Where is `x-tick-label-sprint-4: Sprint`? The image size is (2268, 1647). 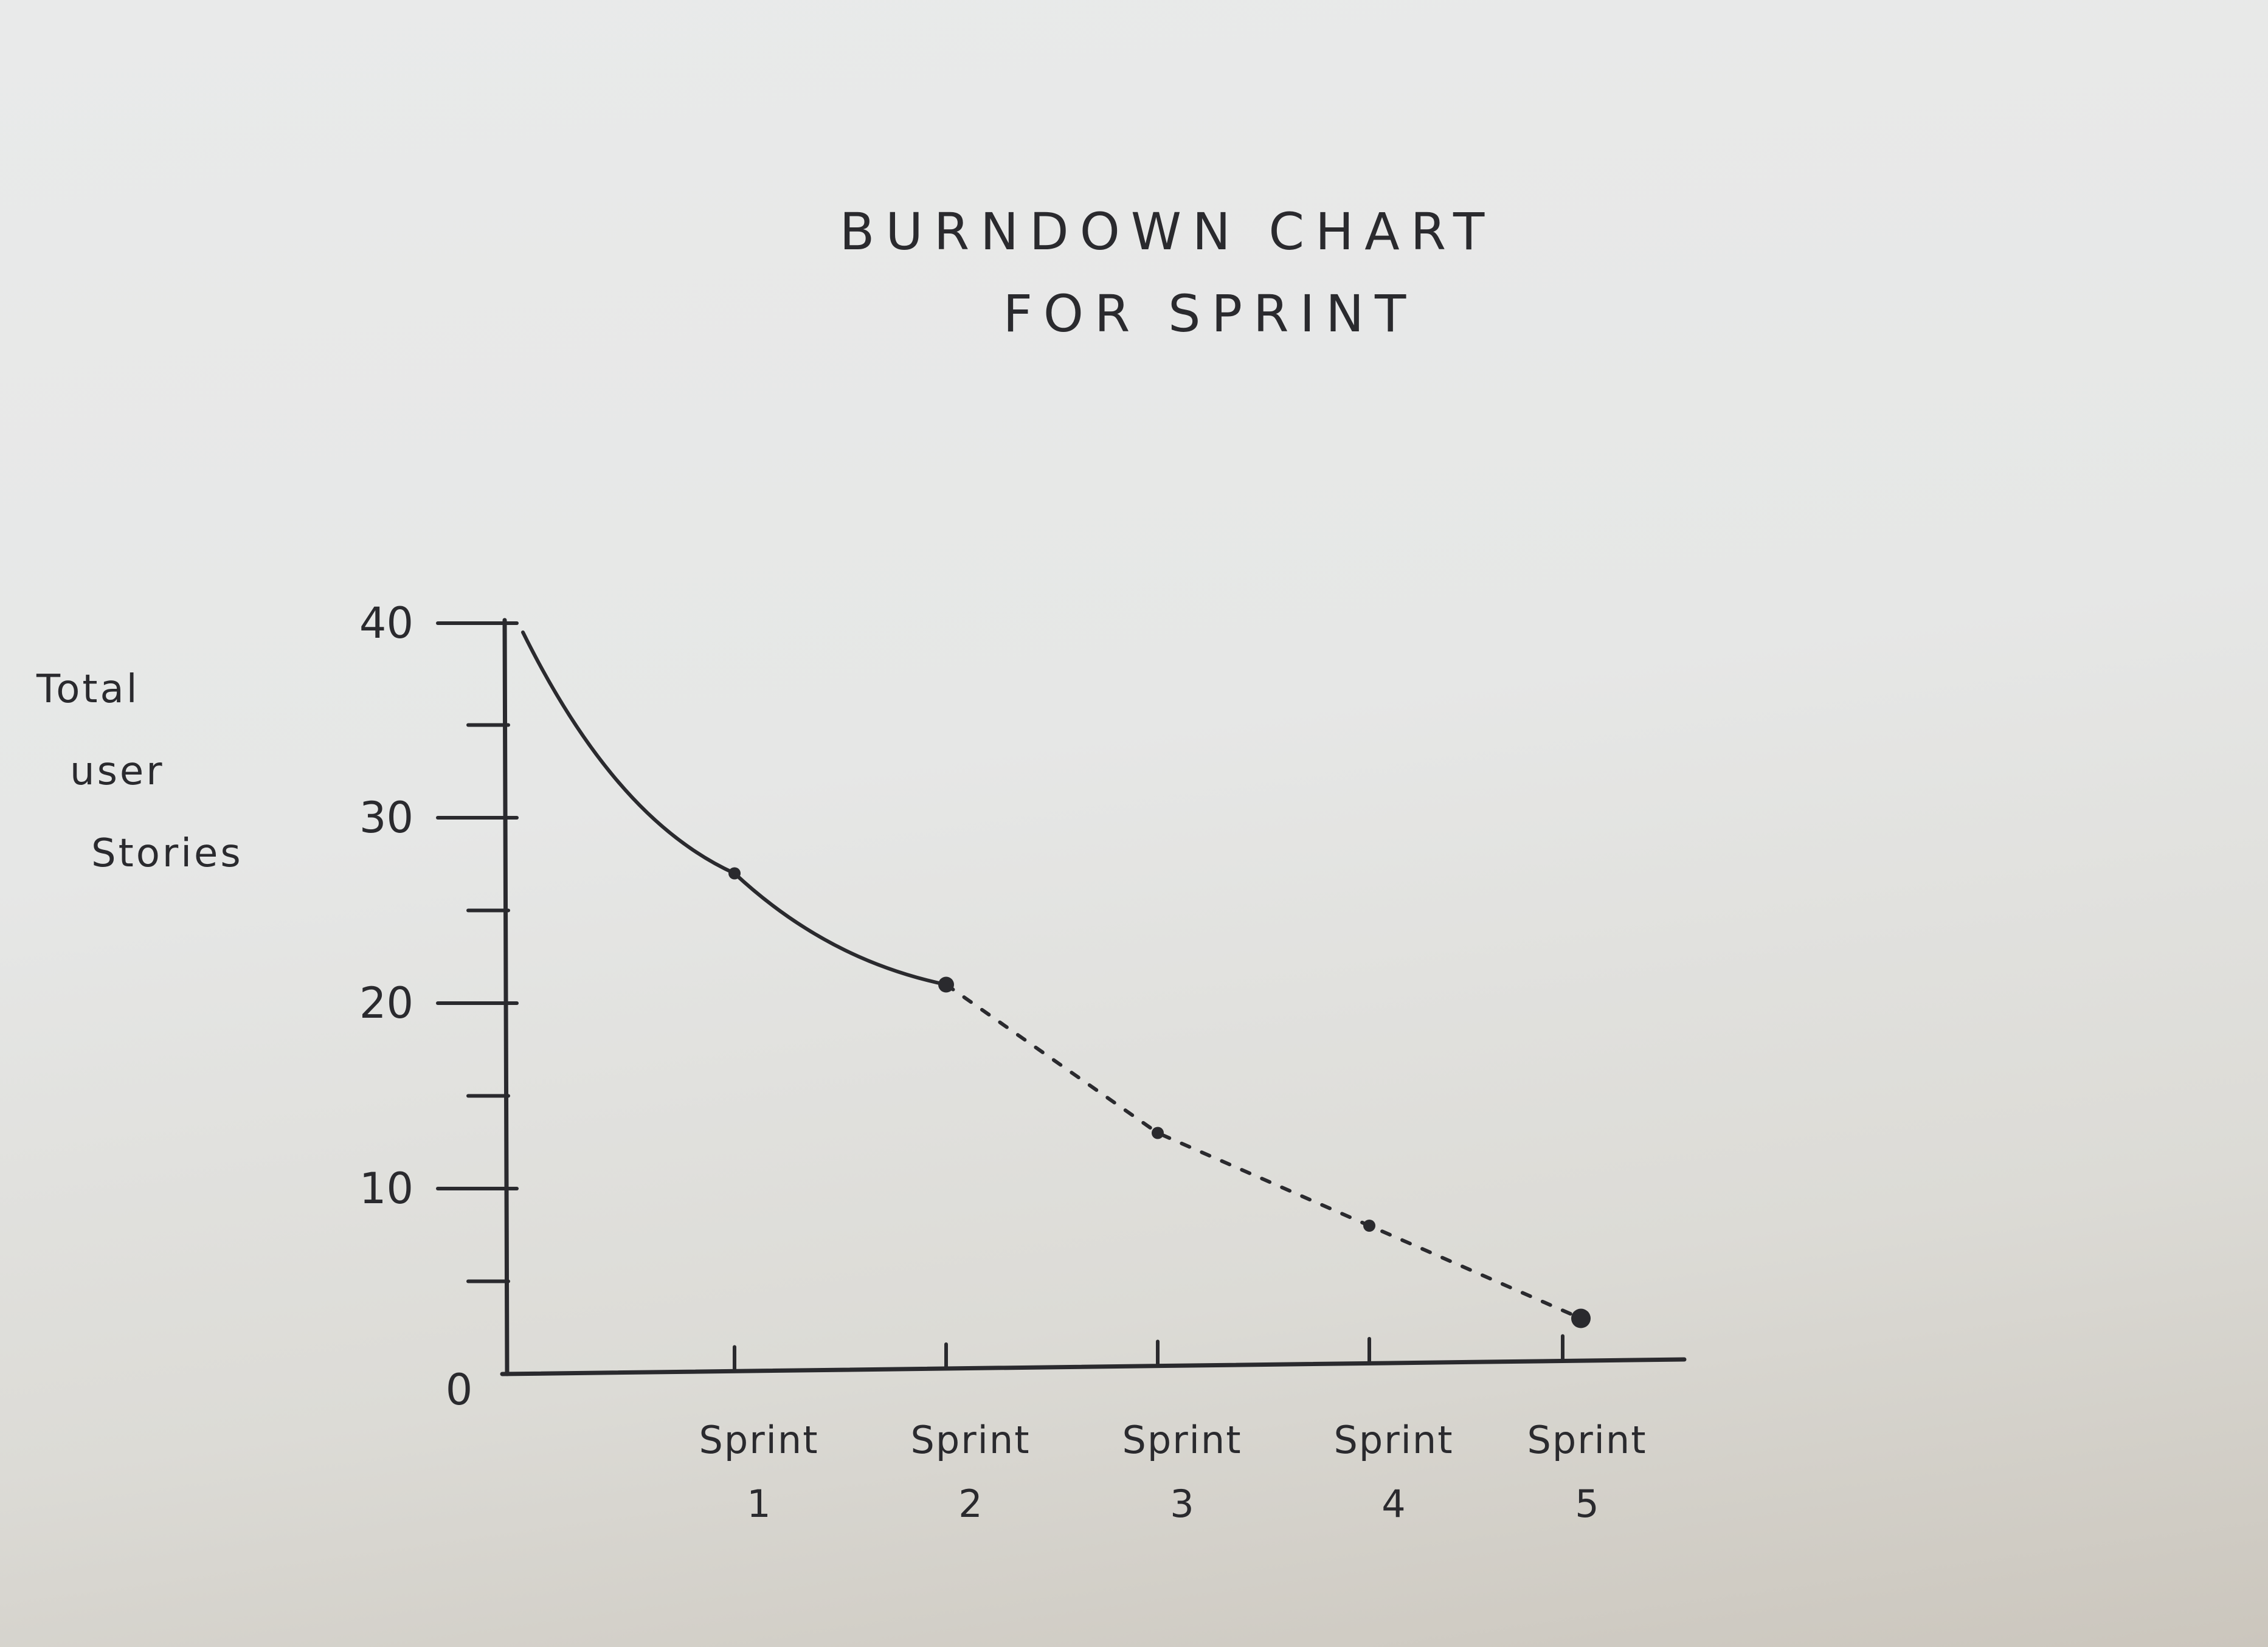 x-tick-label-sprint-4: Sprint is located at coordinates (1393, 1440).